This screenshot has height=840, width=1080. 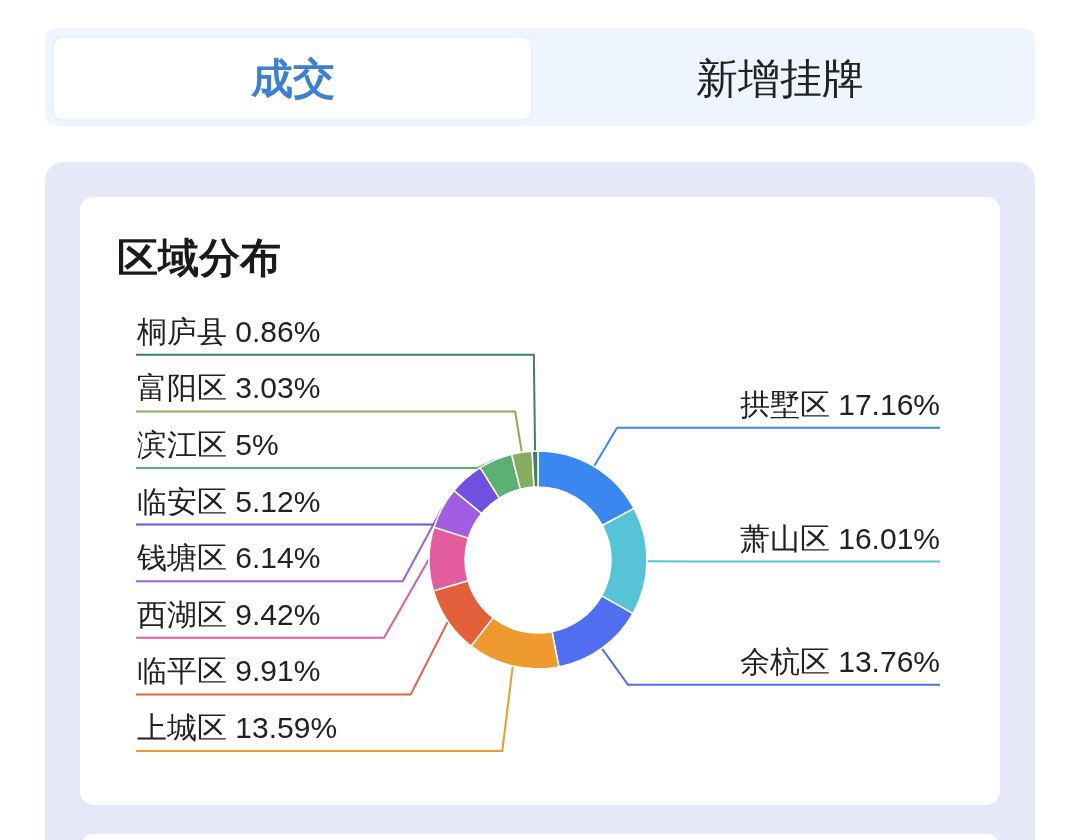 I want to click on data-label: 拱墅区 17.16%, so click(x=839, y=404).